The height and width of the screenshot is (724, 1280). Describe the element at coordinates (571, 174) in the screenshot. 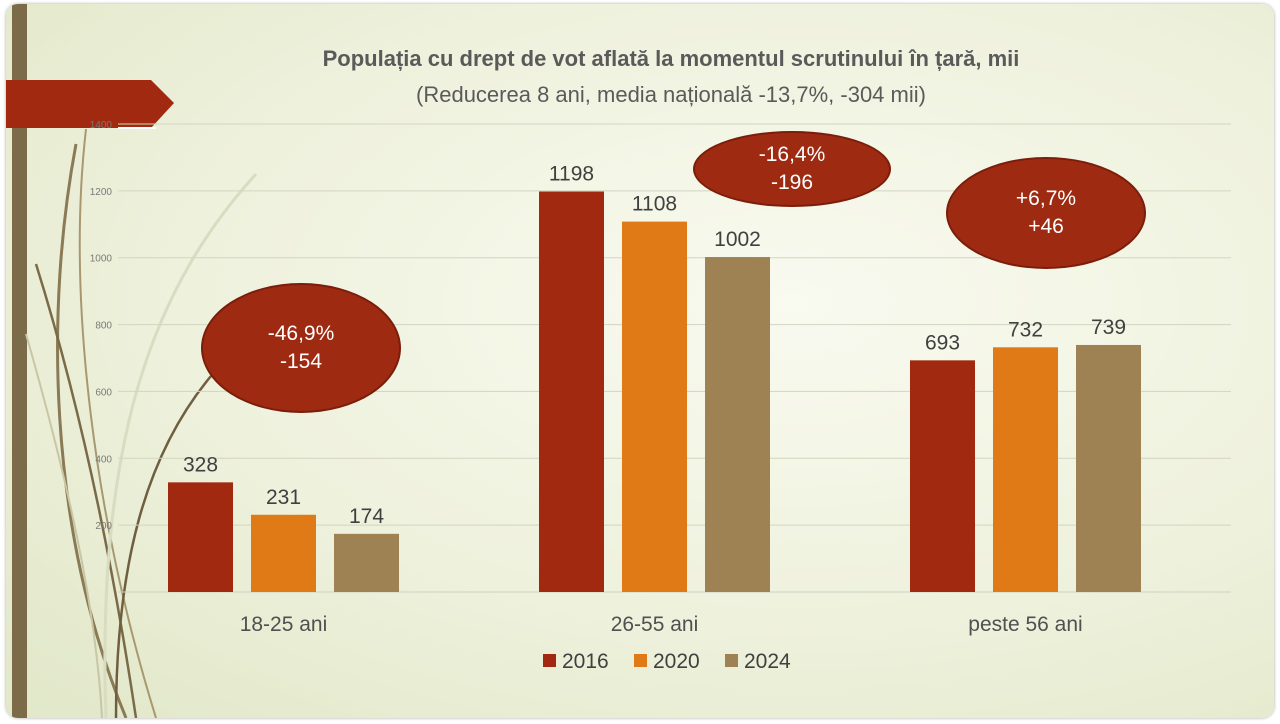

I see `data-label: 1198` at that location.